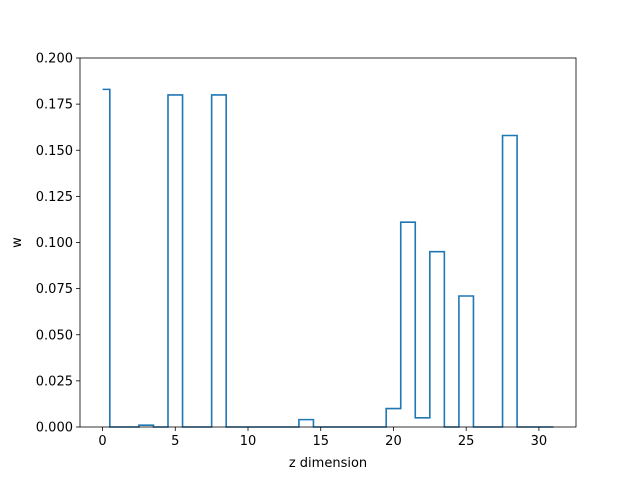 Image resolution: width=640 pixels, height=480 pixels. What do you see at coordinates (54, 197) in the screenshot?
I see `y-tick-label: 0.125` at bounding box center [54, 197].